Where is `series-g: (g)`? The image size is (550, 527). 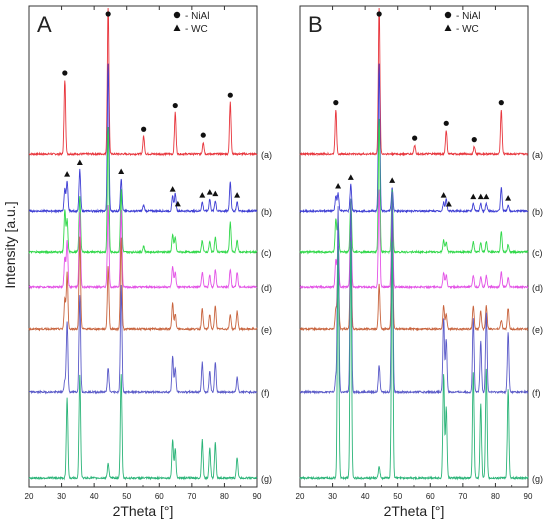 series-g: (g) is located at coordinates (150, 429).